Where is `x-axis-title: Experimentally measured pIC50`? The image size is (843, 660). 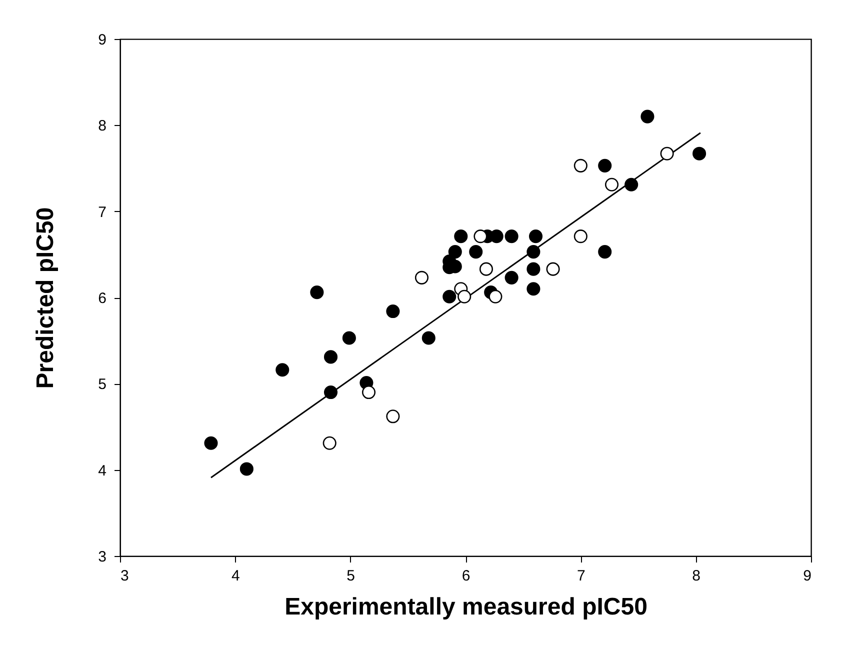
x-axis-title: Experimentally measured pIC50 is located at coordinates (466, 607).